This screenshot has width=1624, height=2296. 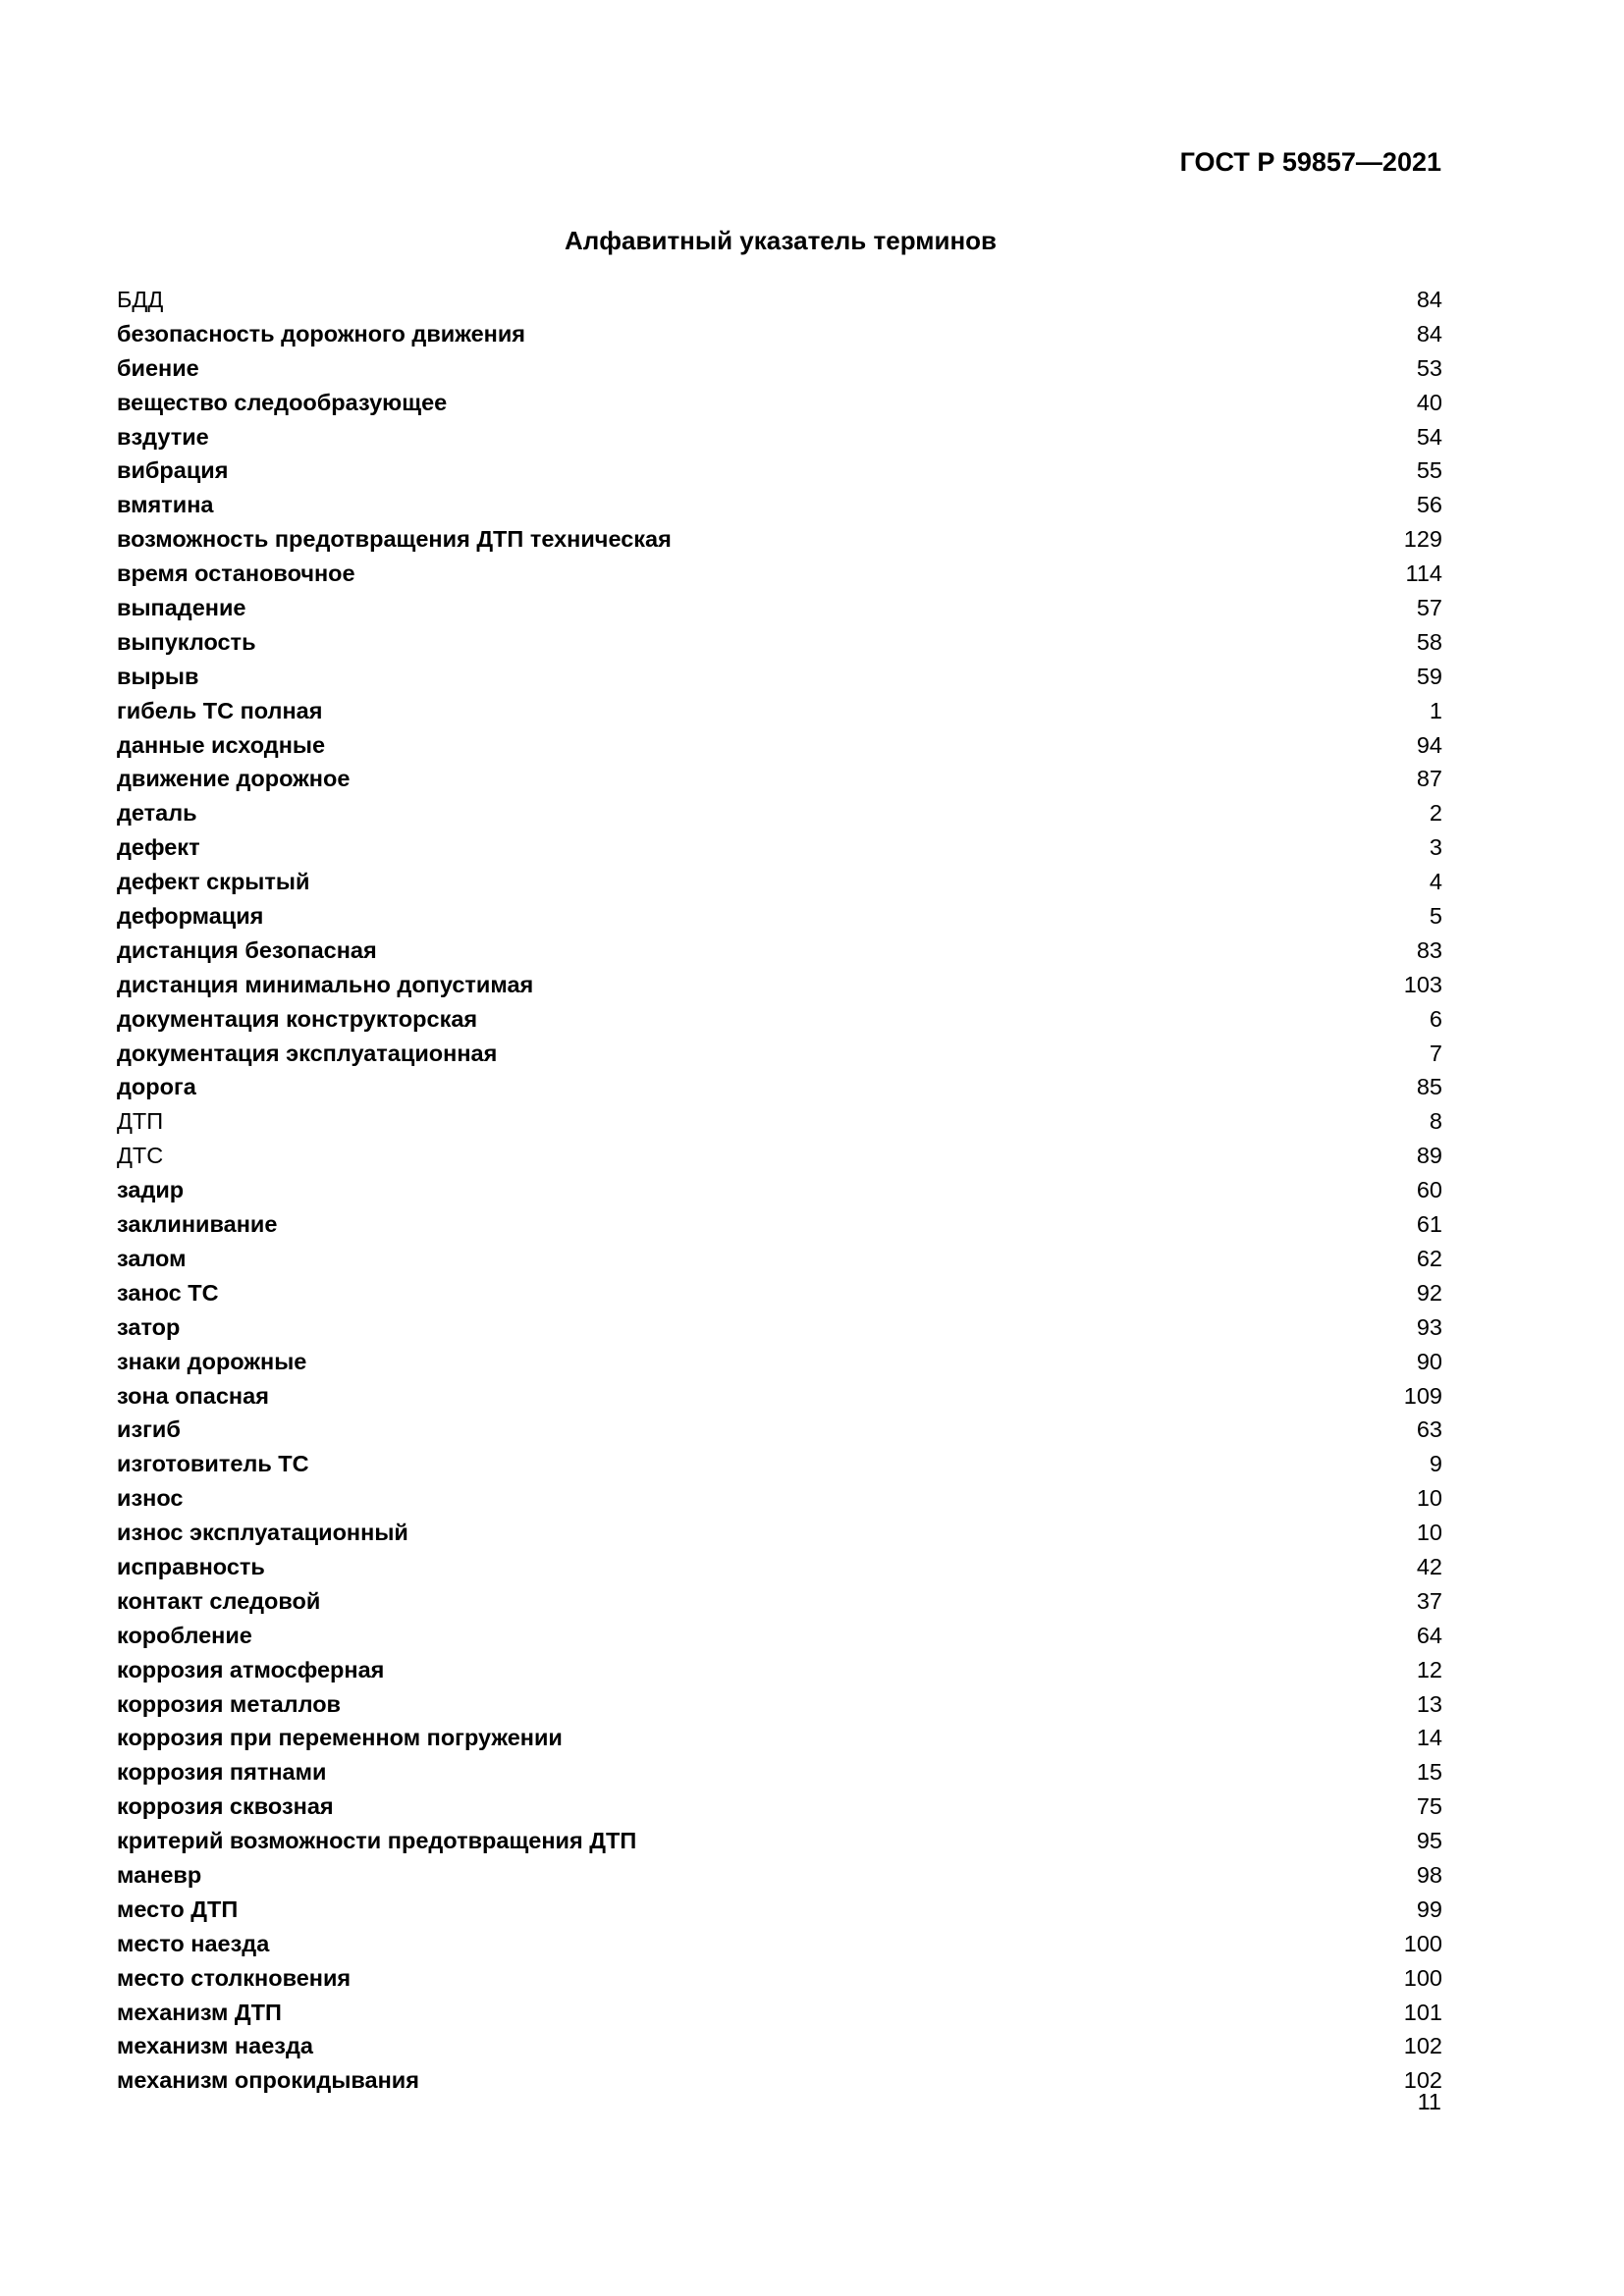 I want to click on index-term: знаки дорожные, so click(x=212, y=1361).